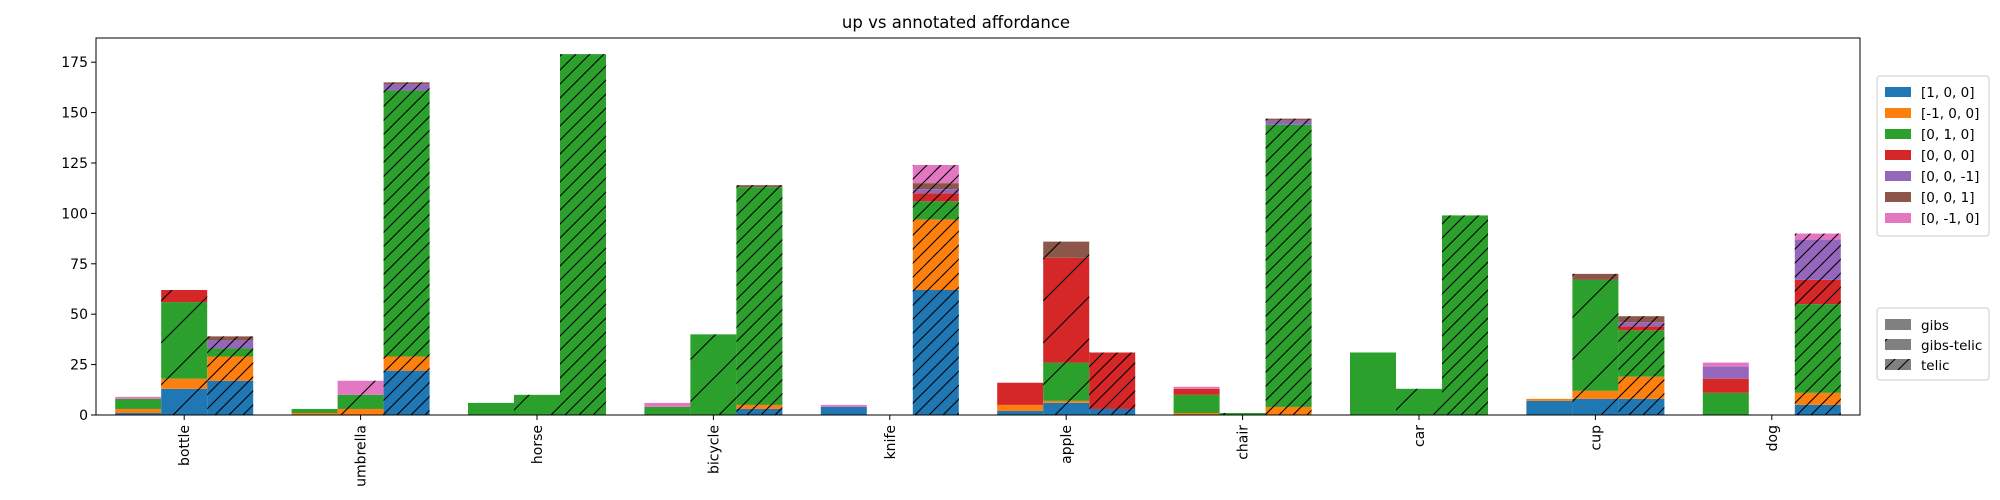  What do you see at coordinates (74, 63) in the screenshot?
I see `y-tick-label: 175` at bounding box center [74, 63].